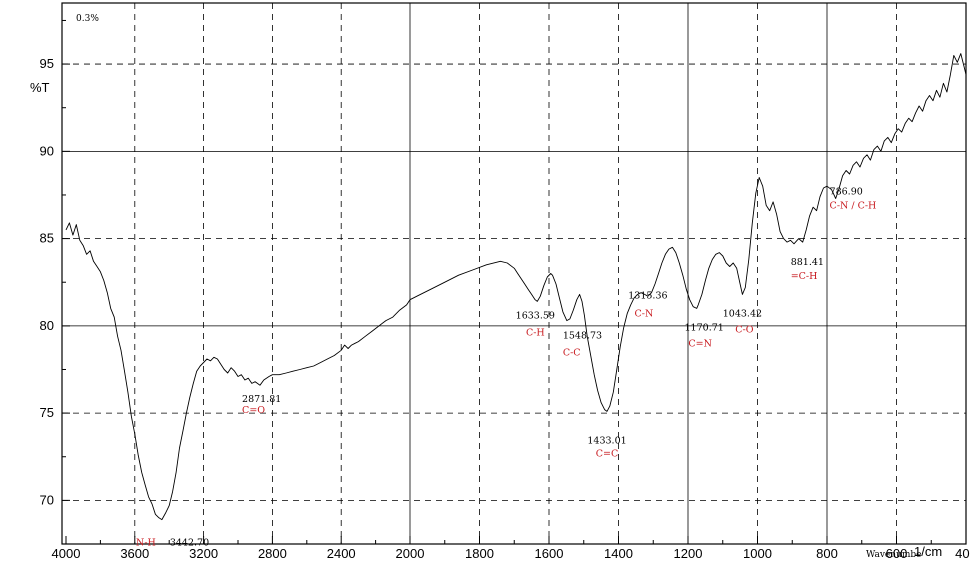 The width and height of the screenshot is (970, 565). Describe the element at coordinates (618, 553) in the screenshot. I see `x-tick-label-1400: 1400` at that location.